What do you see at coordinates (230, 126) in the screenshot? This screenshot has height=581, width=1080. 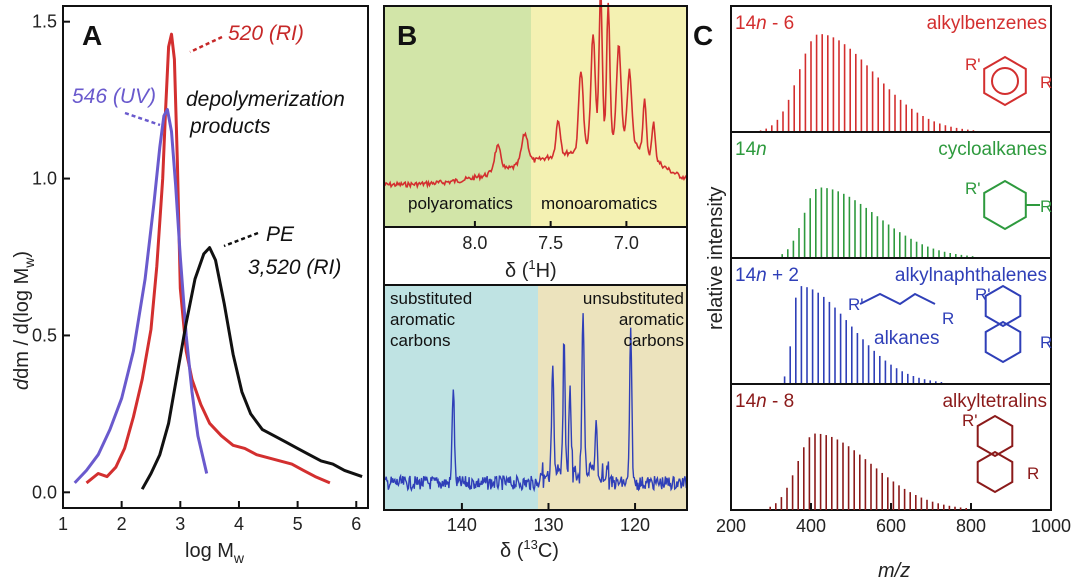 I see `annotation-depol-2: products` at bounding box center [230, 126].